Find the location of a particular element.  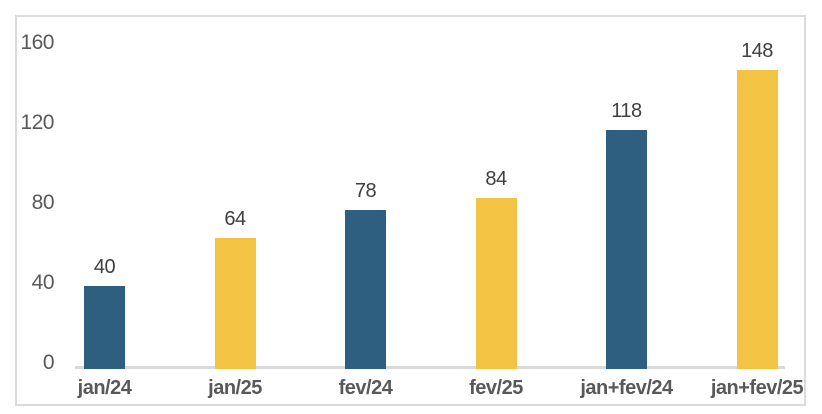

x-axis-category-label: jan/24 is located at coordinates (104, 388).